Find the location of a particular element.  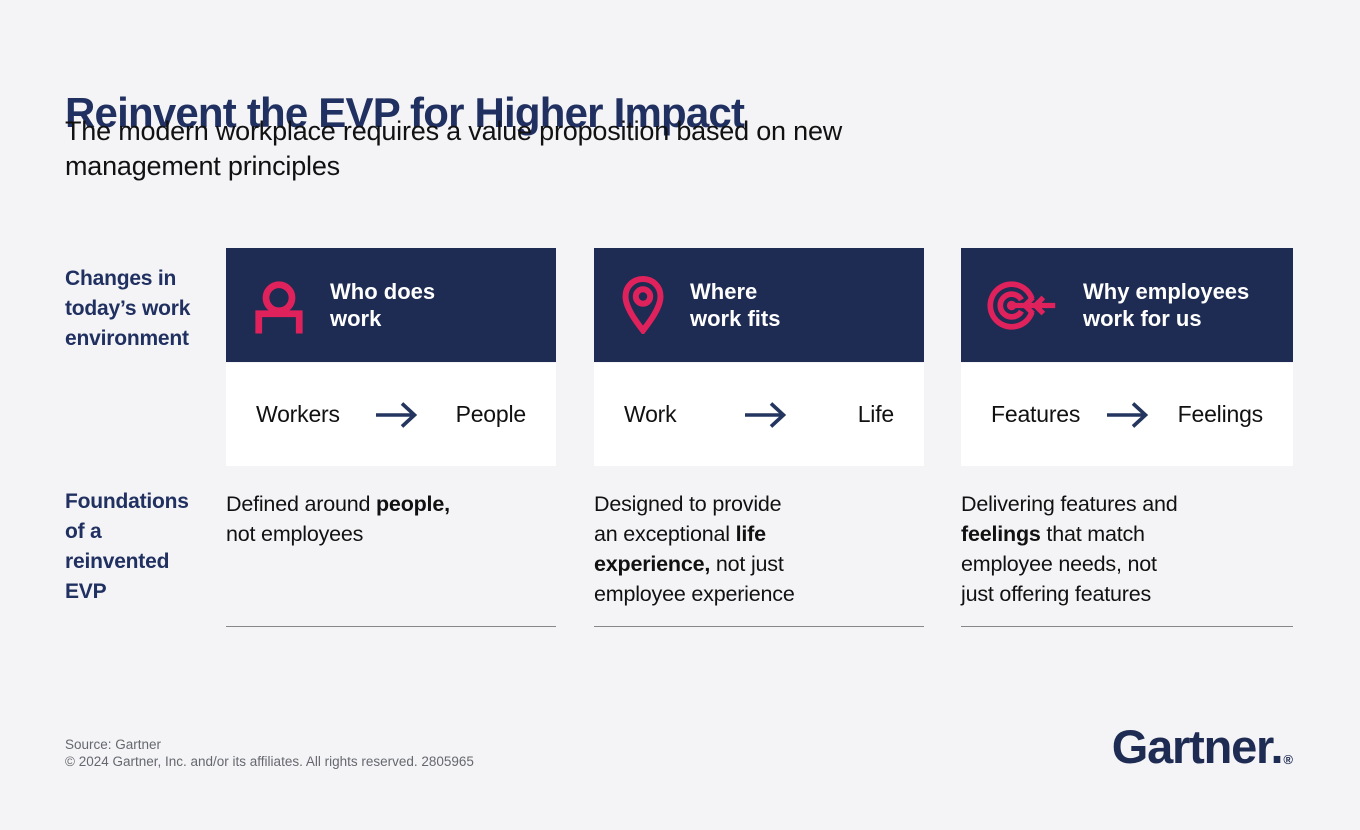

row-label-changes: Changes in today’s work environment is located at coordinates (128, 308).